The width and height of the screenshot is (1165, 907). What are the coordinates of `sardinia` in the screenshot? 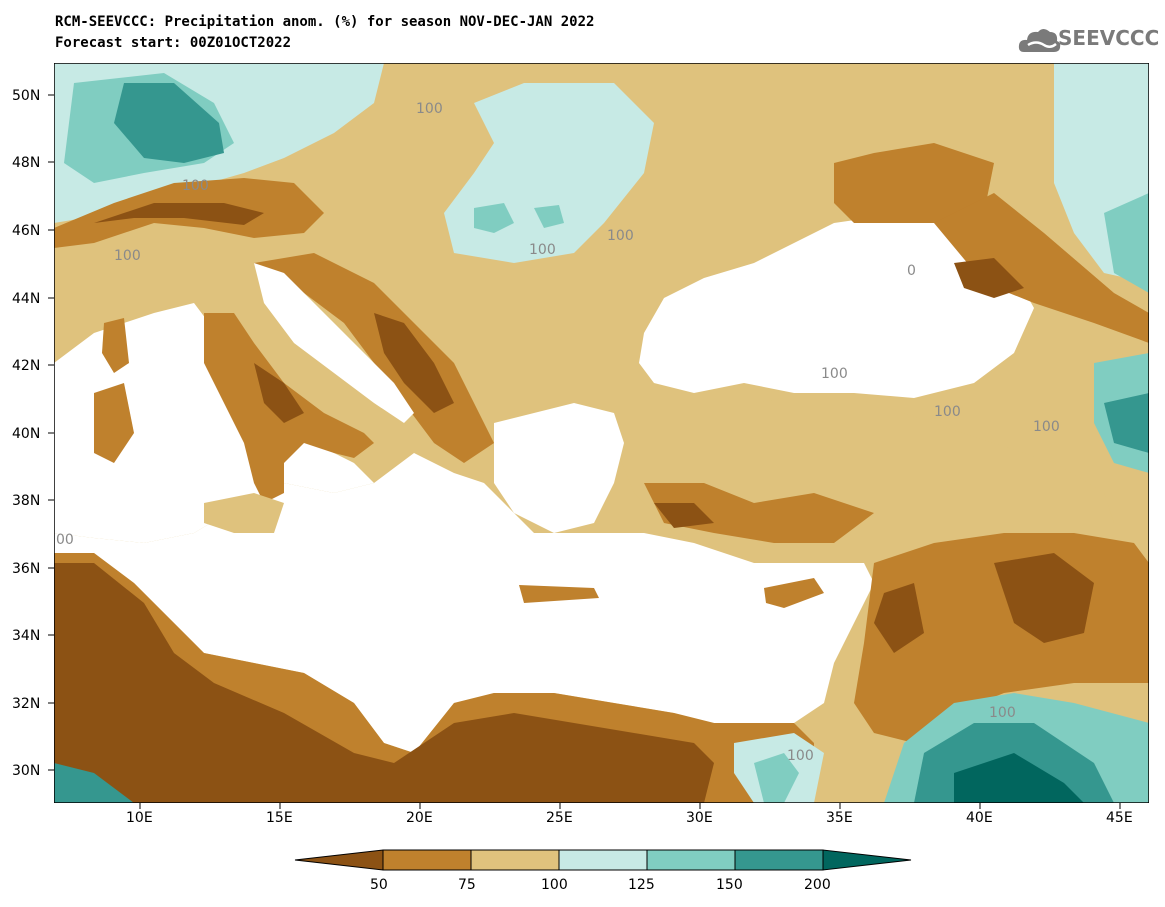 It's located at (114, 423).